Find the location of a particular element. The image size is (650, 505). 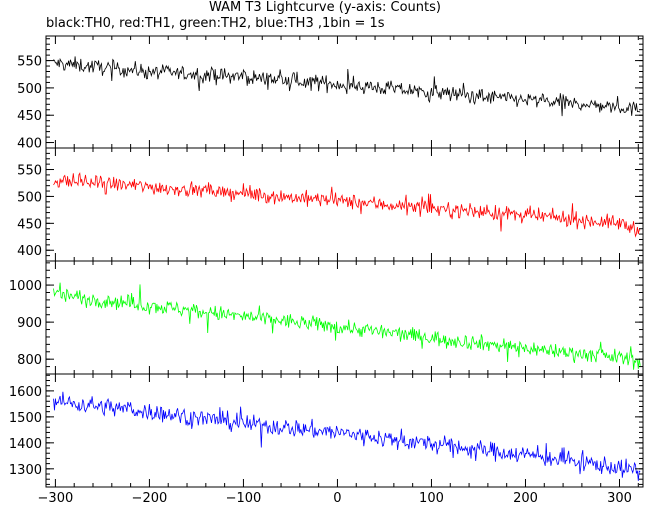

x-tick-label: 200 is located at coordinates (525, 498).